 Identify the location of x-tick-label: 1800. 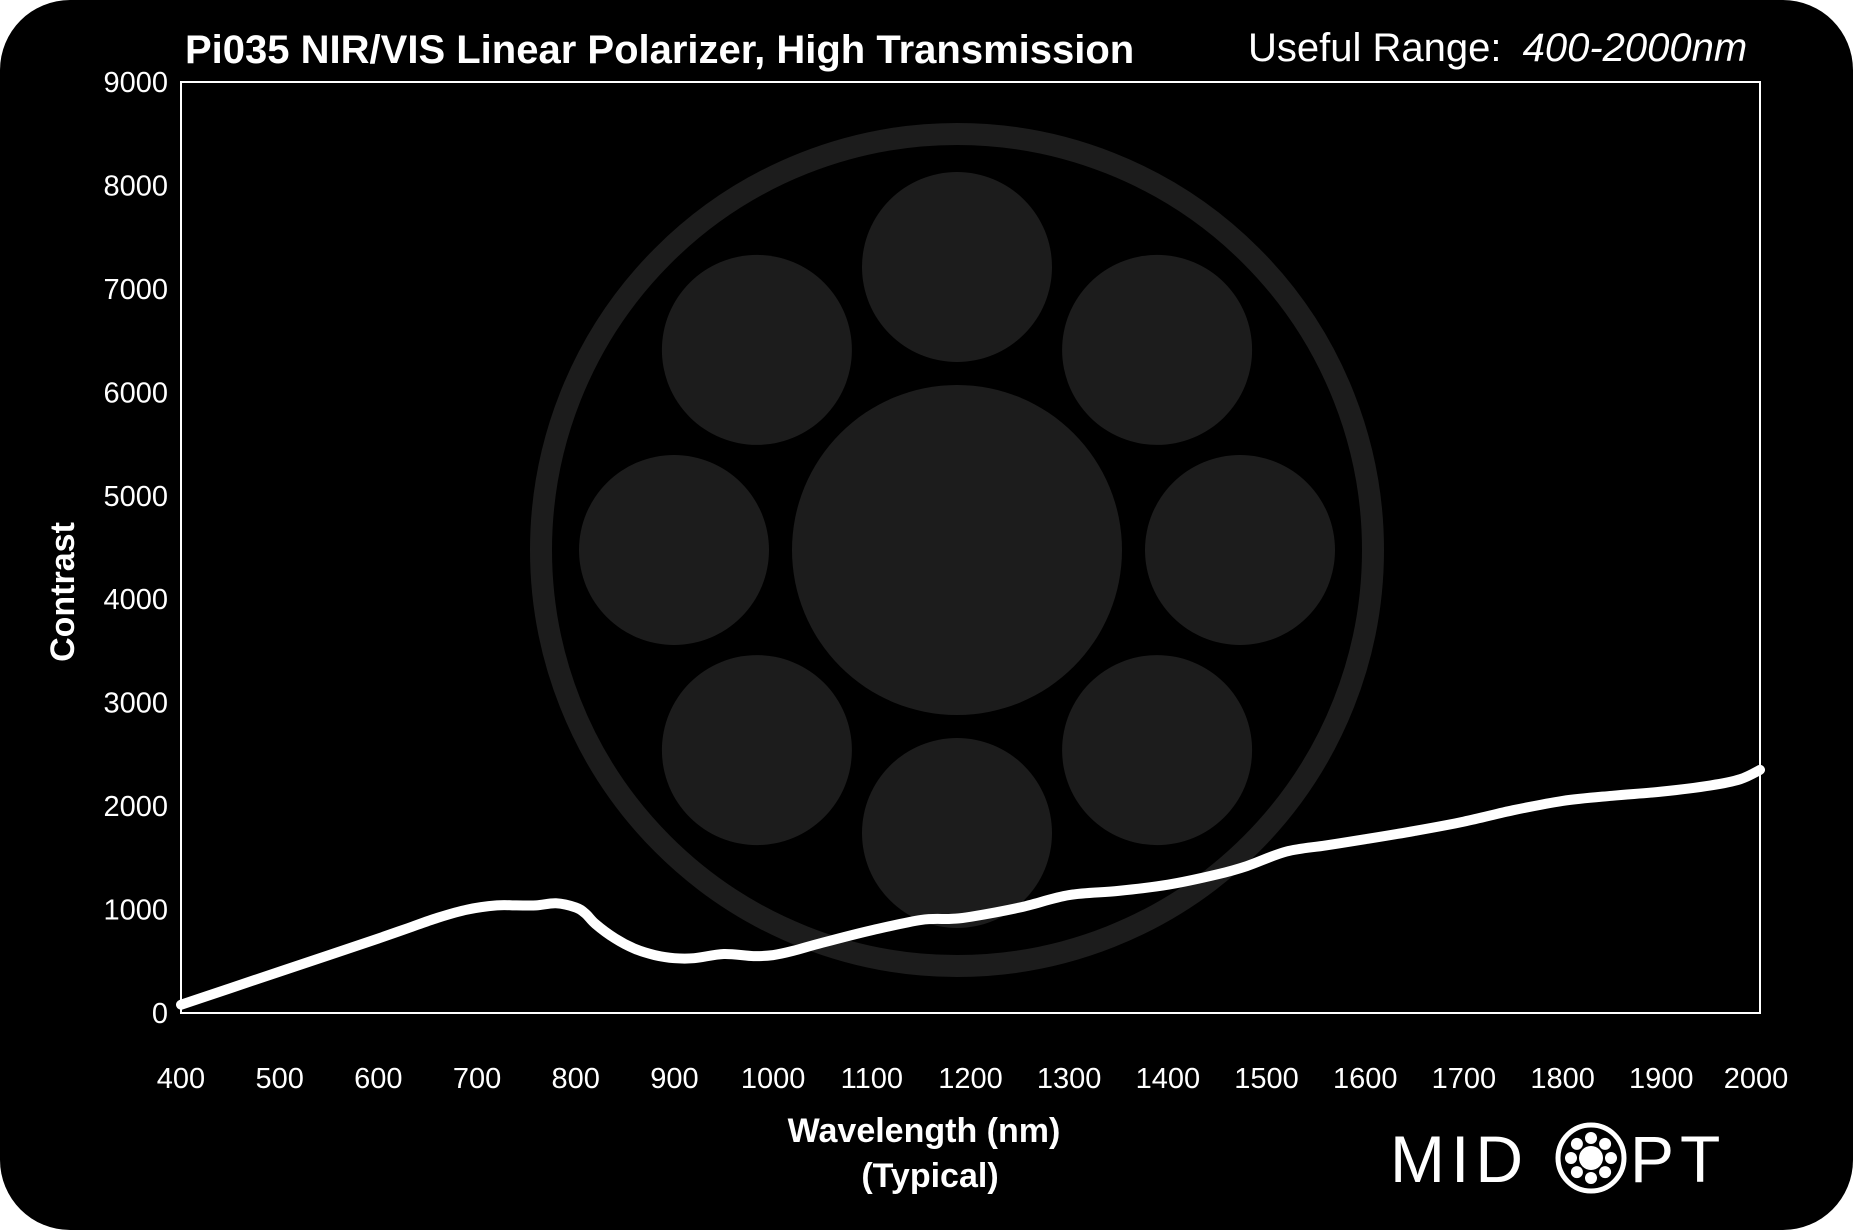
(1562, 1079).